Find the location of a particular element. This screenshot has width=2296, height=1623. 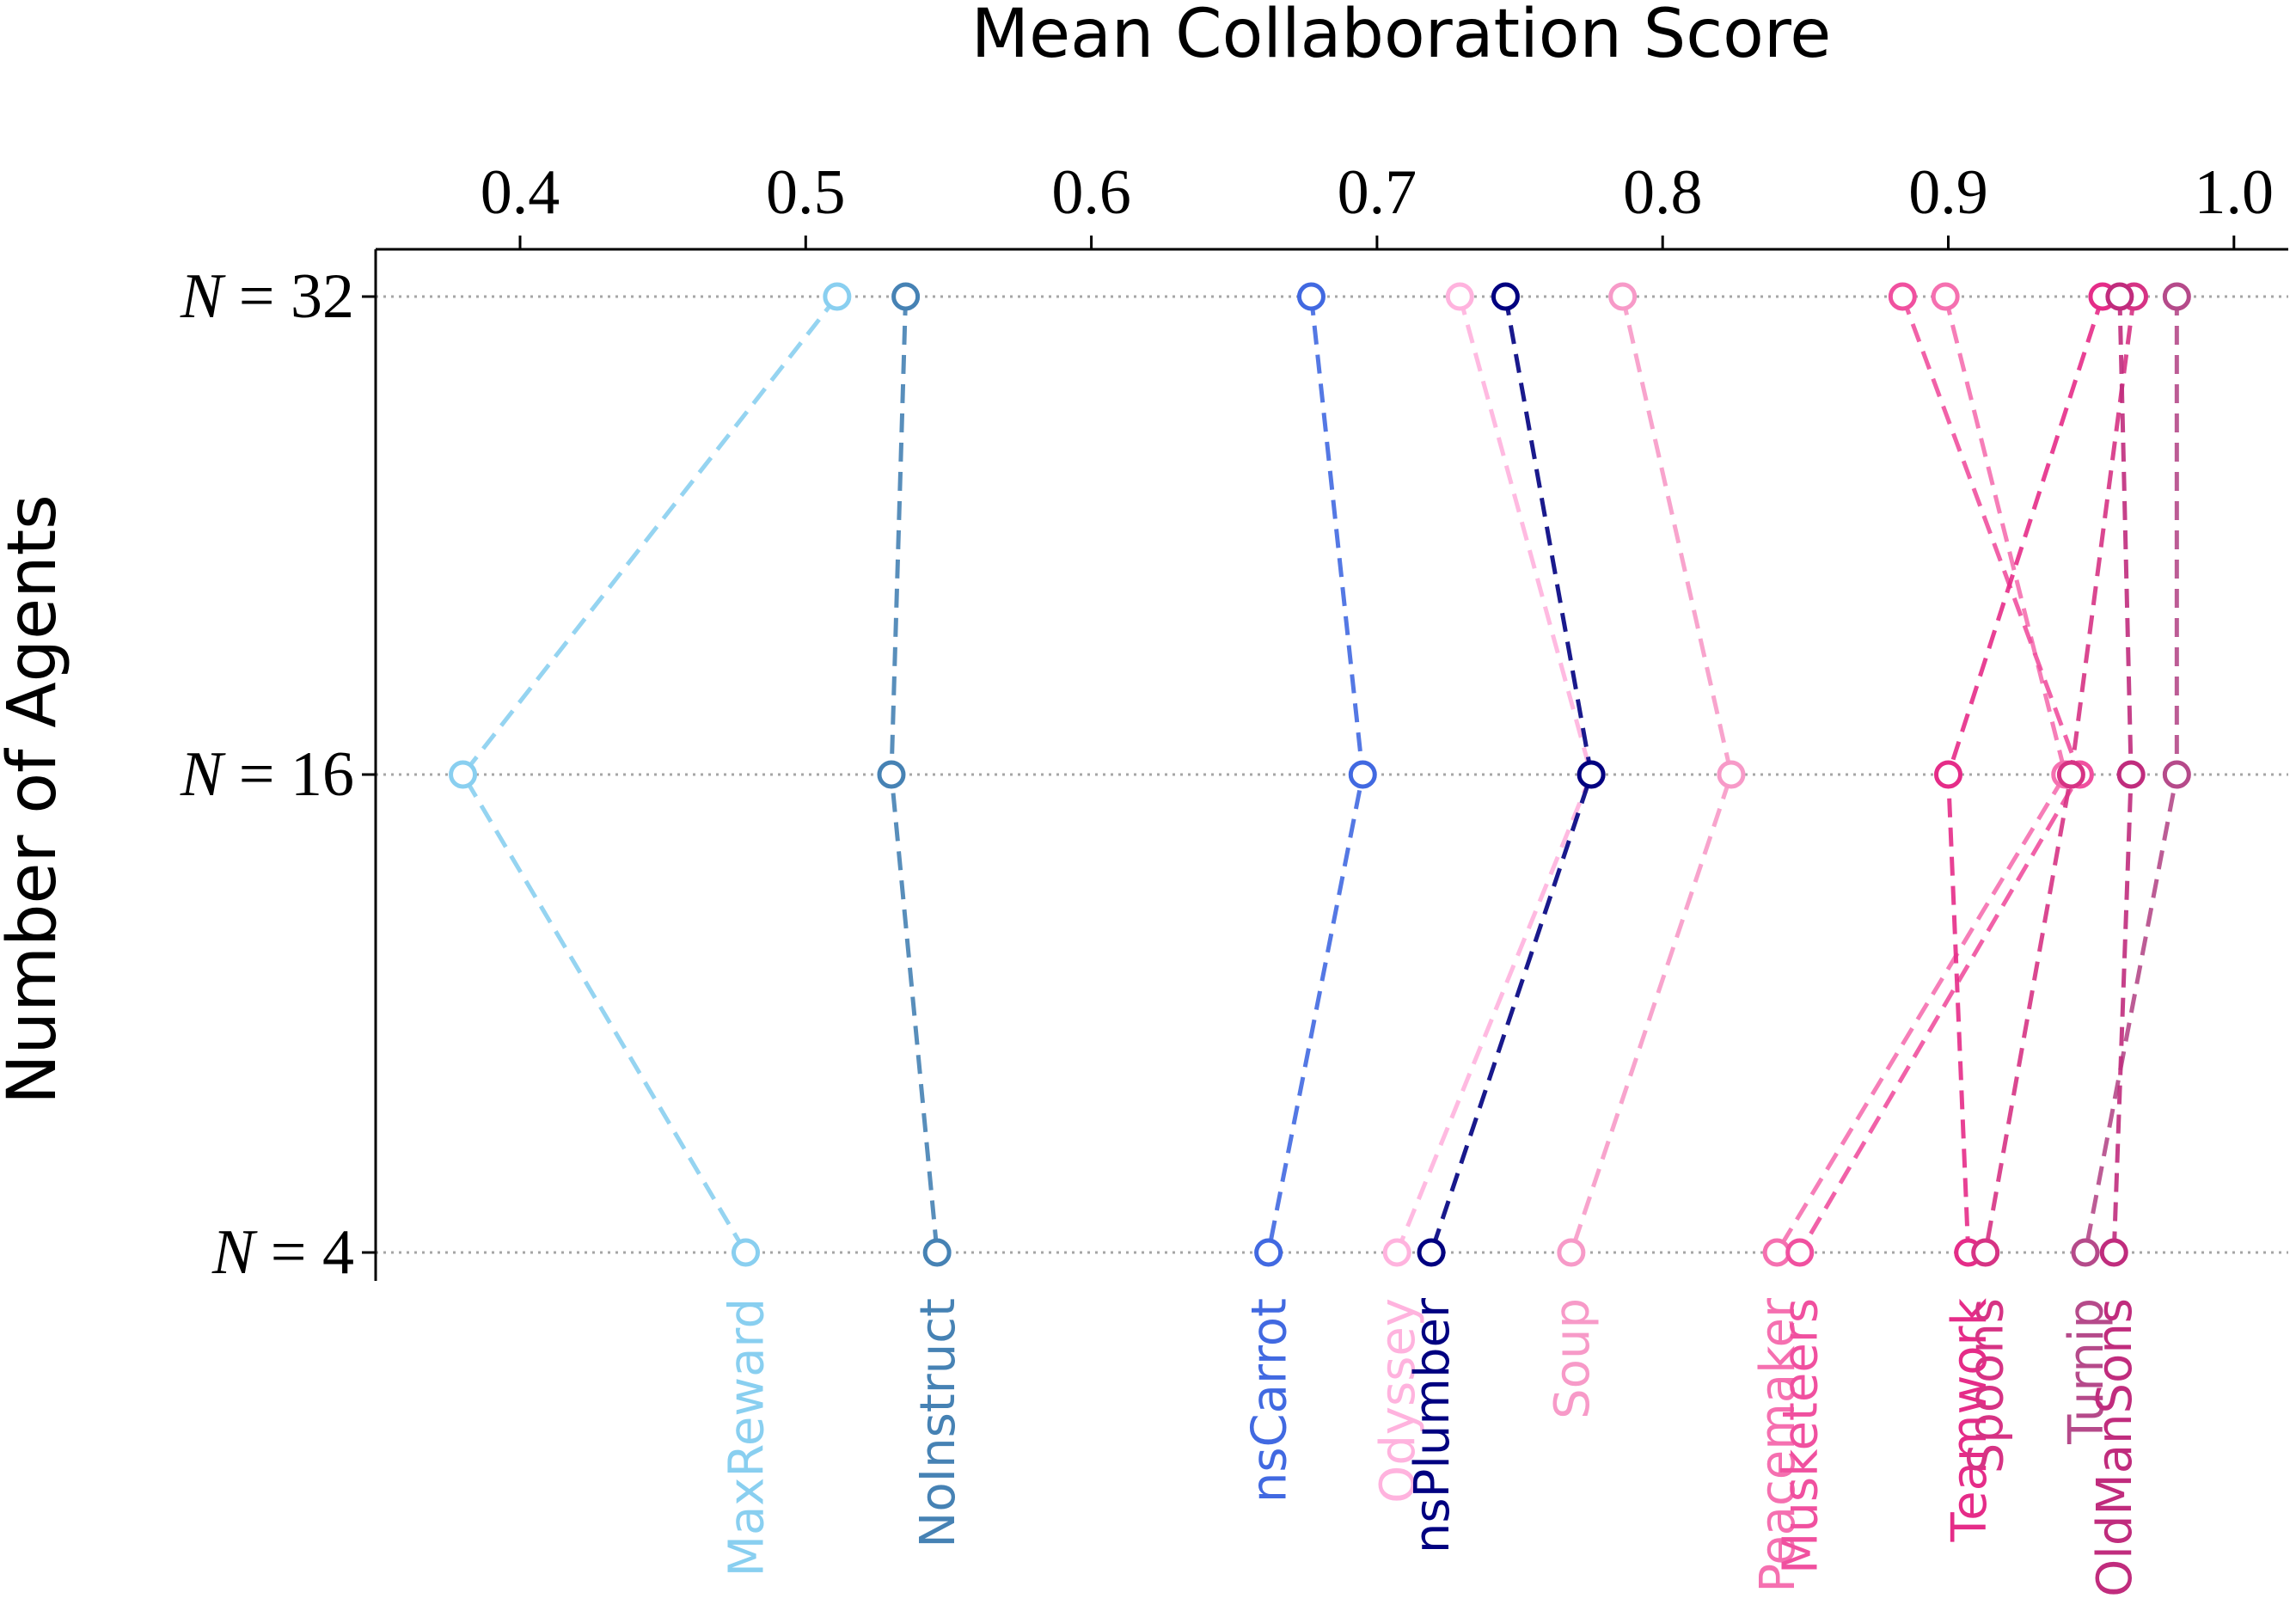

series-label-Odyssey: Odyssey is located at coordinates (1398, 1401).